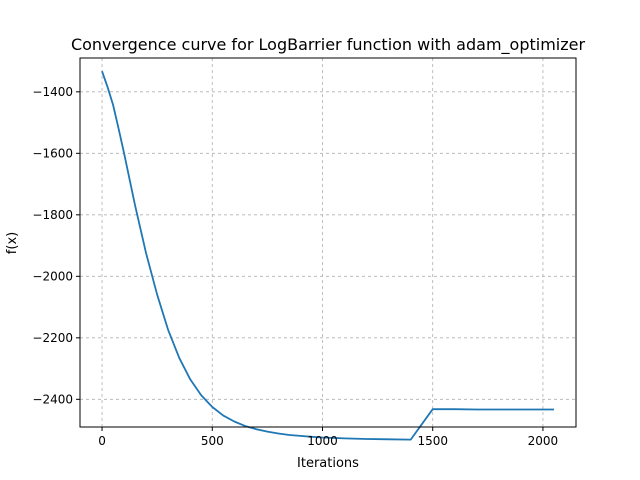  I want to click on y-tick-label: −1800, so click(52, 215).